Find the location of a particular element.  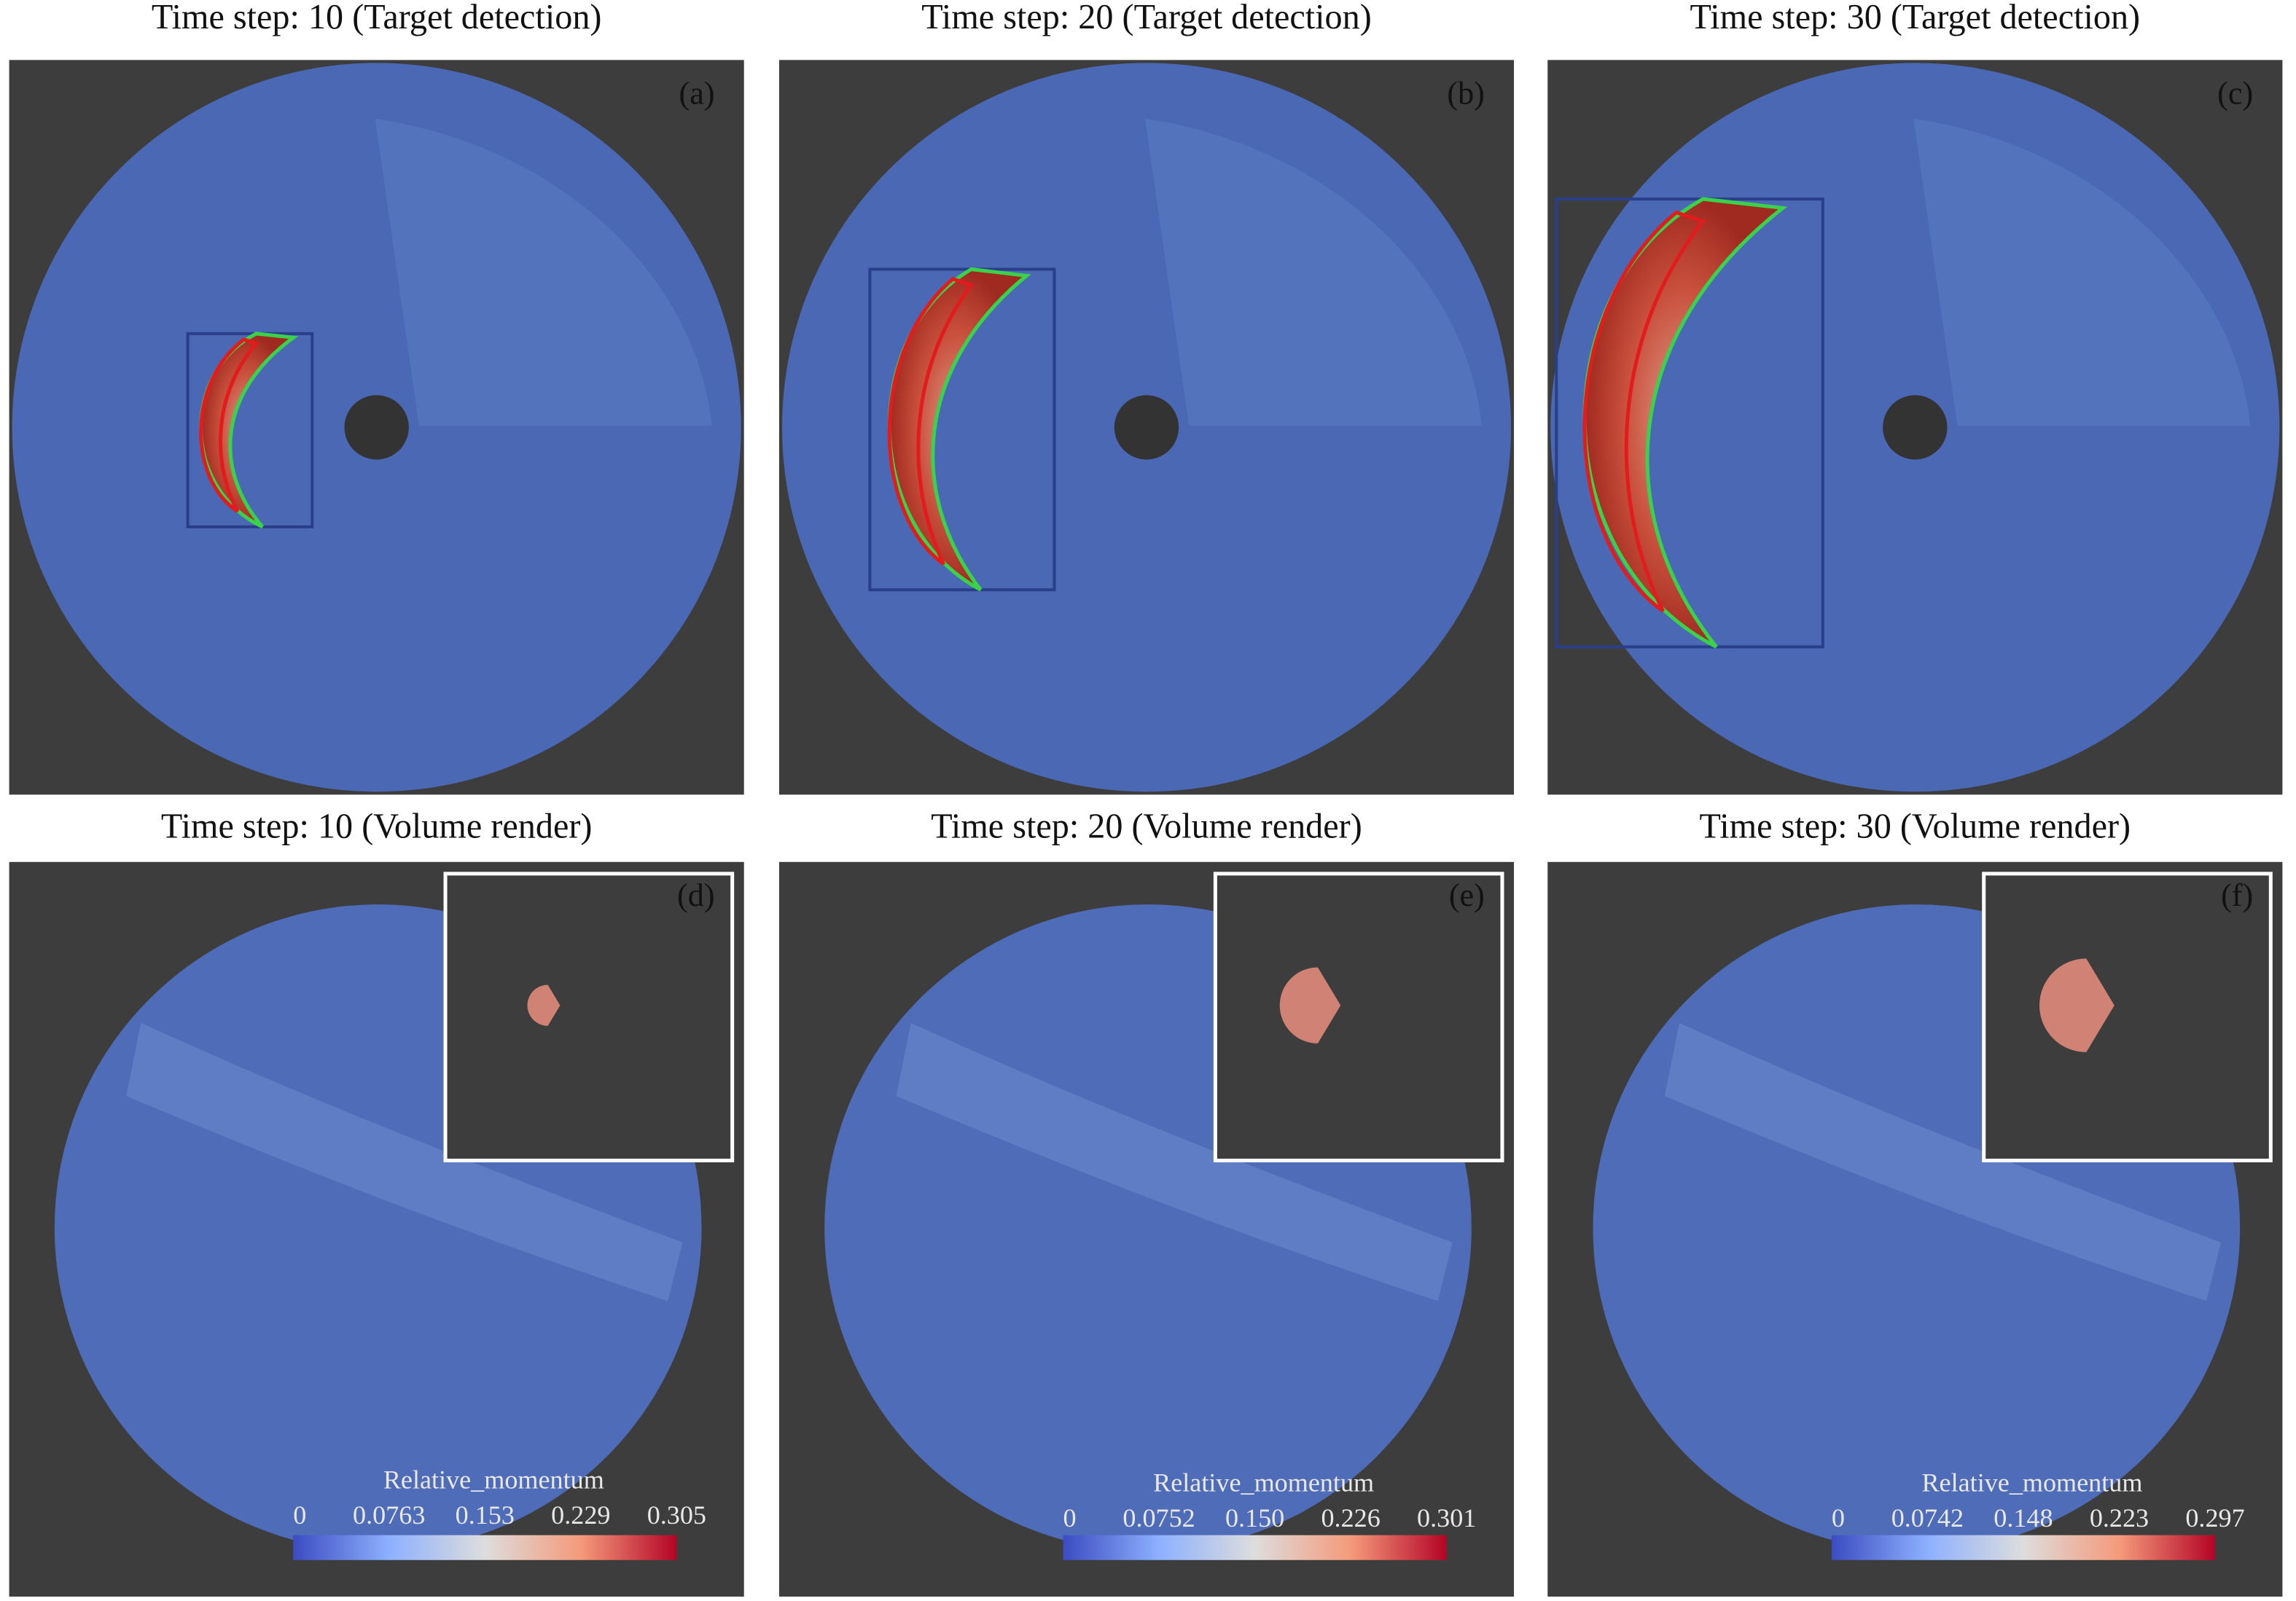

colorbar-tick-label: 0.0752 is located at coordinates (1159, 1518).